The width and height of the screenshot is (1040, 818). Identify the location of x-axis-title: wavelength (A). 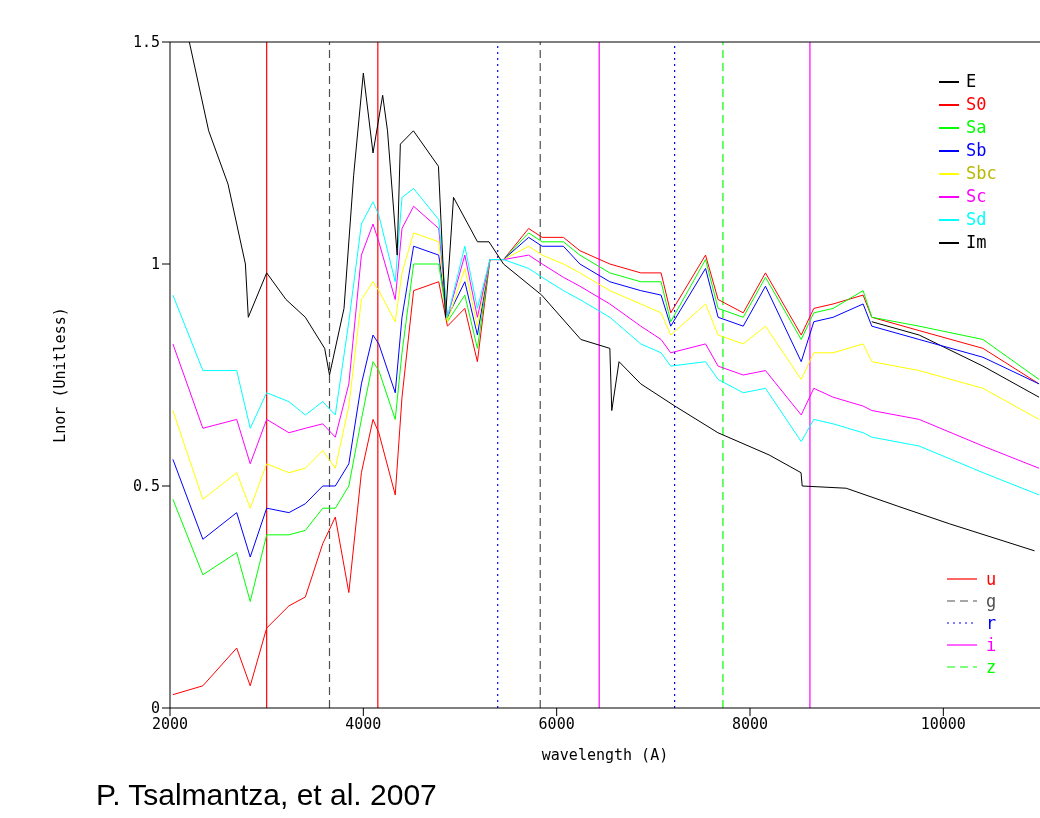
(605, 755).